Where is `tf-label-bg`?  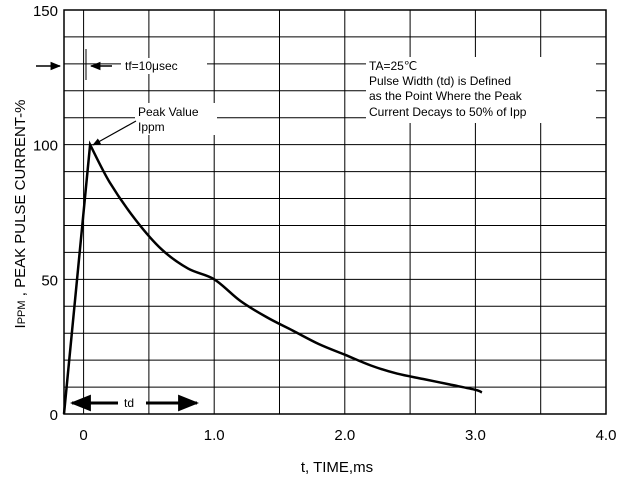 tf-label-bg is located at coordinates (164, 66).